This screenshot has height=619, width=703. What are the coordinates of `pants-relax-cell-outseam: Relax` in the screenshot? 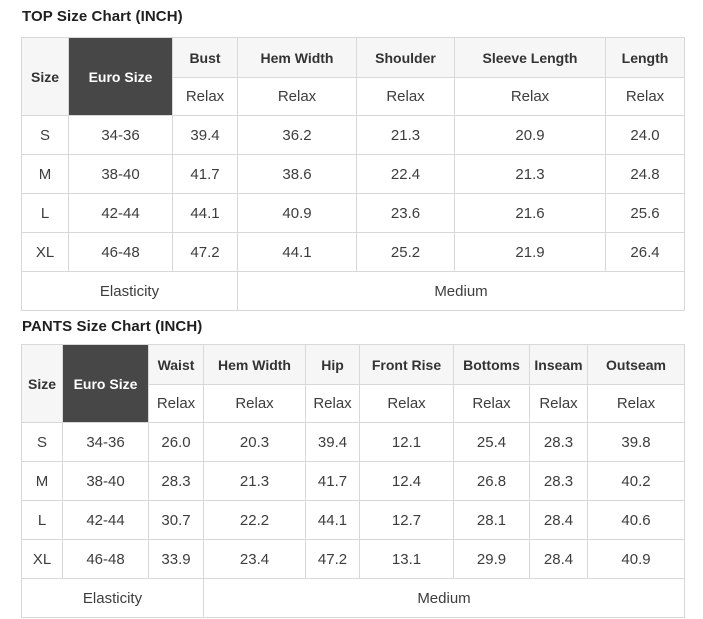 It's located at (636, 403).